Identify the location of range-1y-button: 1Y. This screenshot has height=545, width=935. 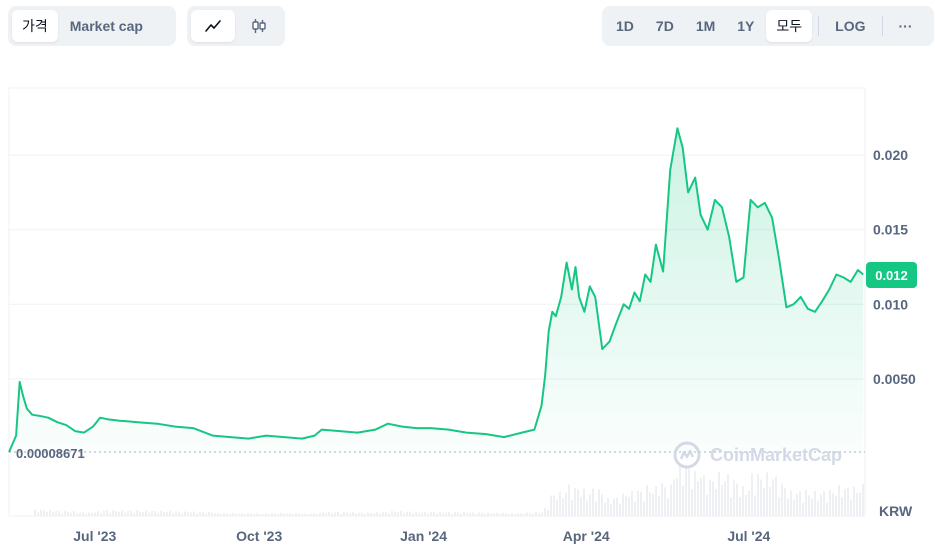
(746, 26).